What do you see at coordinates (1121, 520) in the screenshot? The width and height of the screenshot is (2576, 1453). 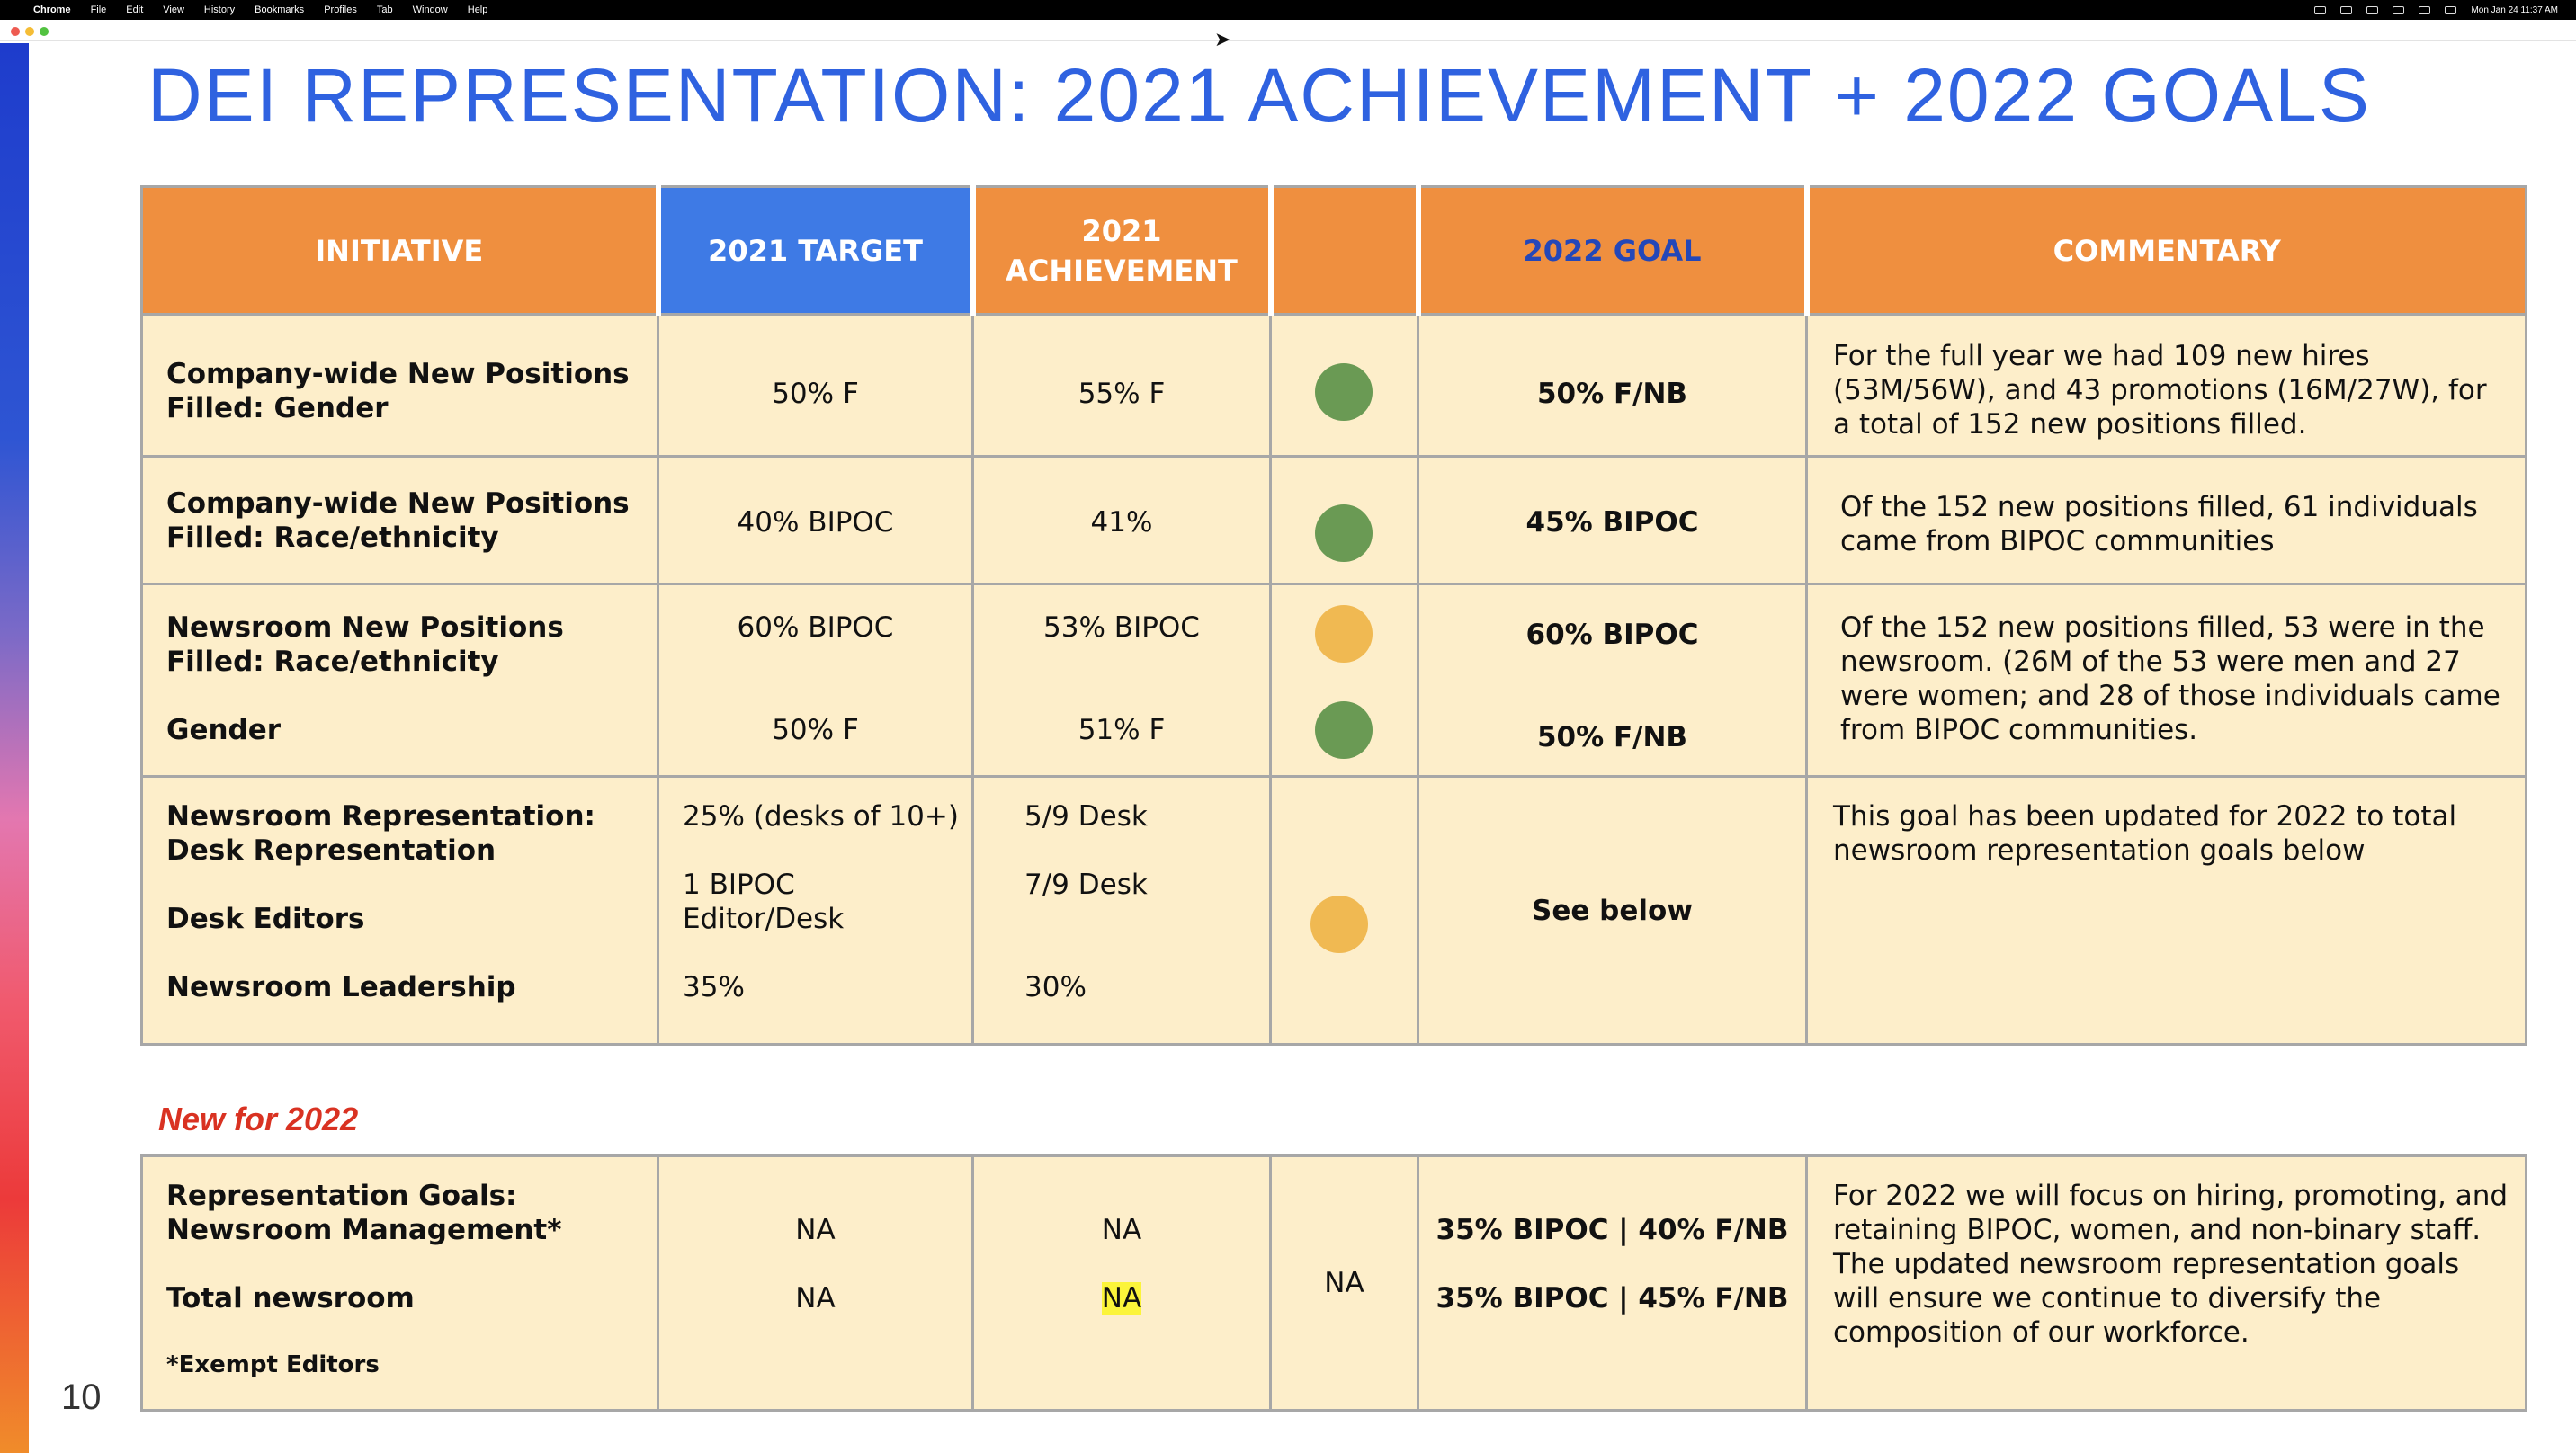 I see `achievement-cell: 41%` at bounding box center [1121, 520].